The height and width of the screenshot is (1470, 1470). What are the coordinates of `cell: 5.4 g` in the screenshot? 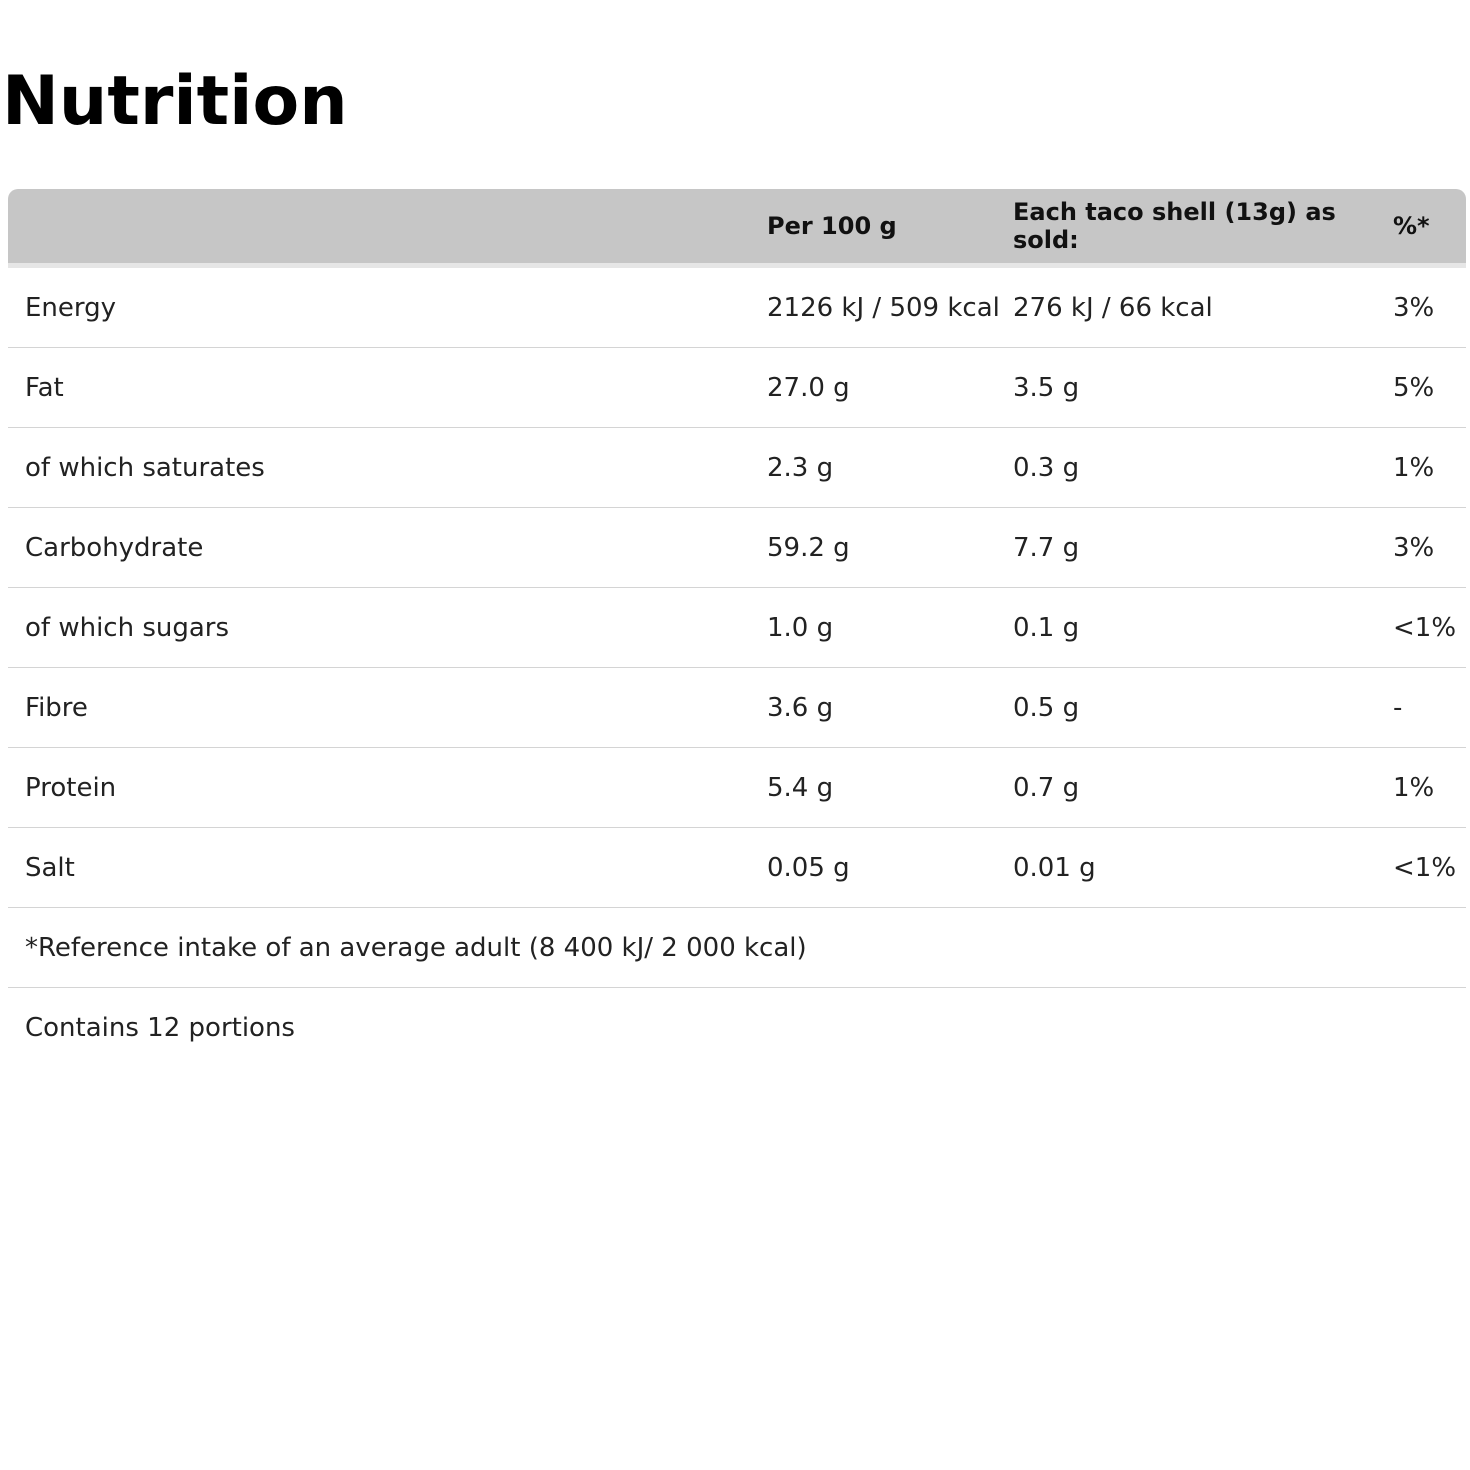 It's located at (890, 787).